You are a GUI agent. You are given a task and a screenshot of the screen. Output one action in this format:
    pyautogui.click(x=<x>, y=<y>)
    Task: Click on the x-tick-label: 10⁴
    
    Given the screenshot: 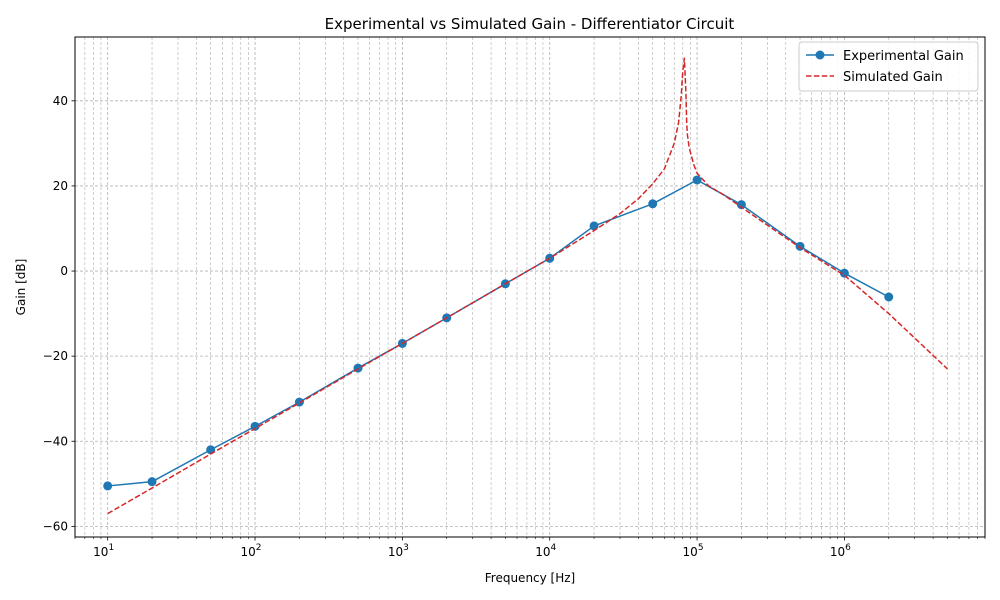 What is the action you would take?
    pyautogui.click(x=545, y=551)
    